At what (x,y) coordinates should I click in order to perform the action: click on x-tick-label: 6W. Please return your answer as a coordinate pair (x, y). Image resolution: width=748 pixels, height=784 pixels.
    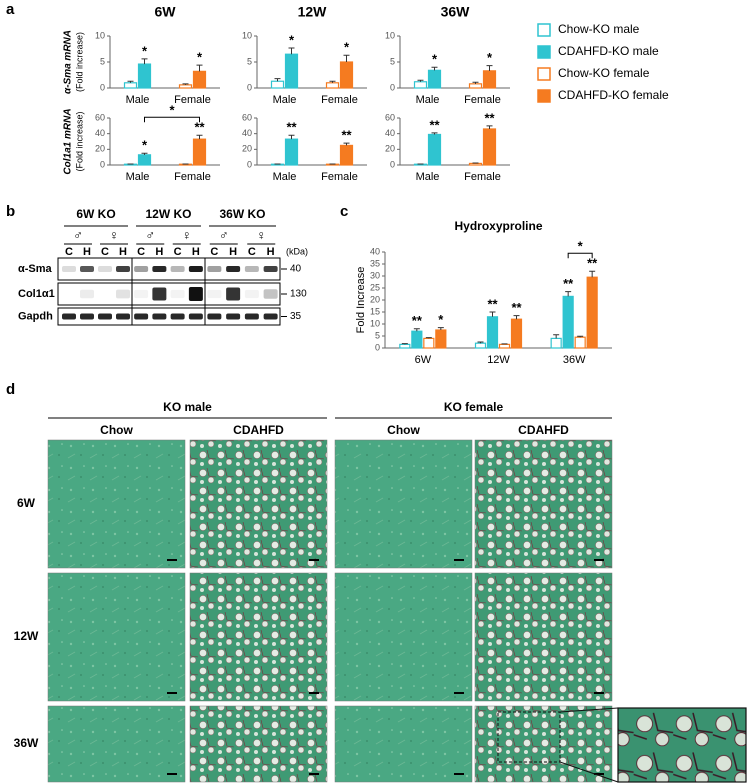
    Looking at the image, I should click on (423, 360).